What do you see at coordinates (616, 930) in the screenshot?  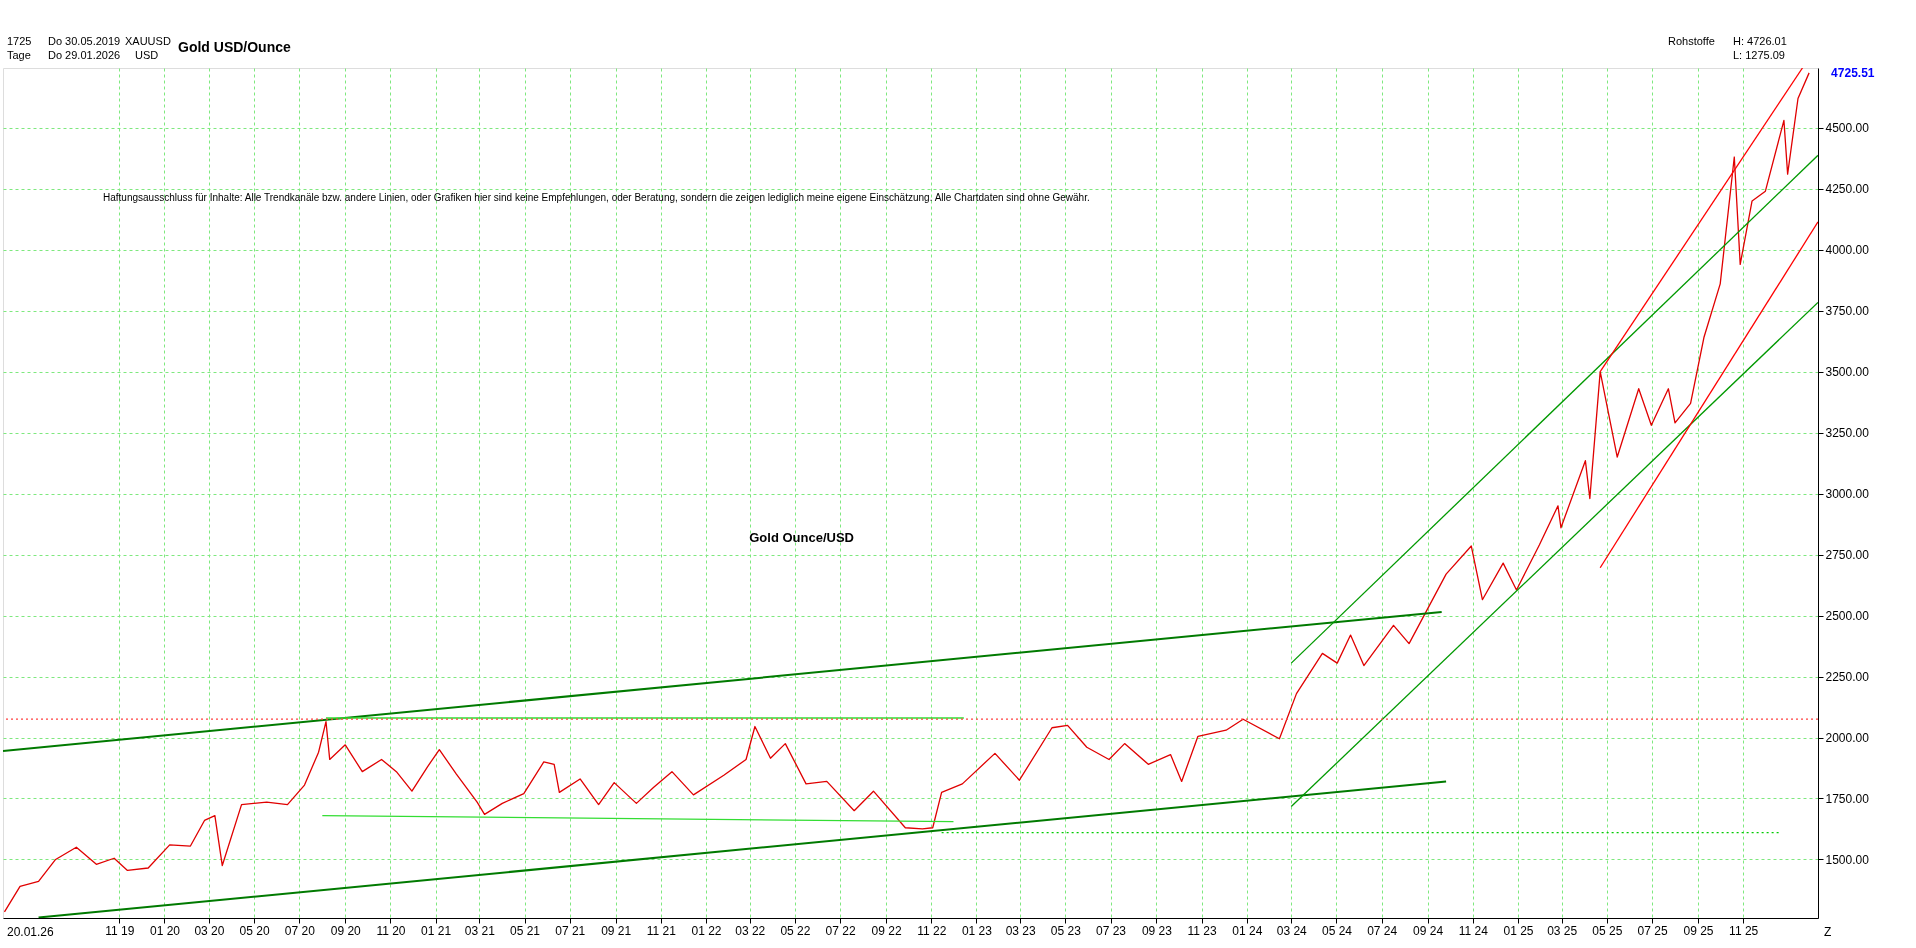 I see `x-tick-label: 09 21` at bounding box center [616, 930].